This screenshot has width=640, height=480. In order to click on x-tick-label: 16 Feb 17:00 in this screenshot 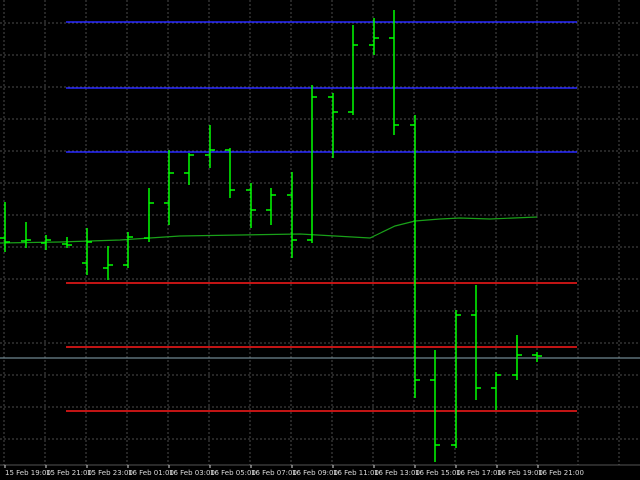, I will do `click(479, 473)`.